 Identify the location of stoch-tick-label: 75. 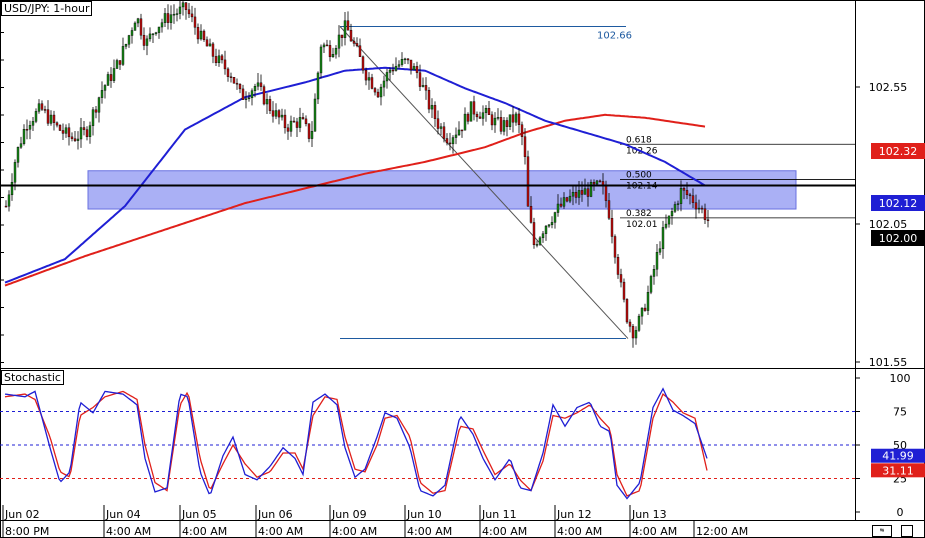
(900, 412).